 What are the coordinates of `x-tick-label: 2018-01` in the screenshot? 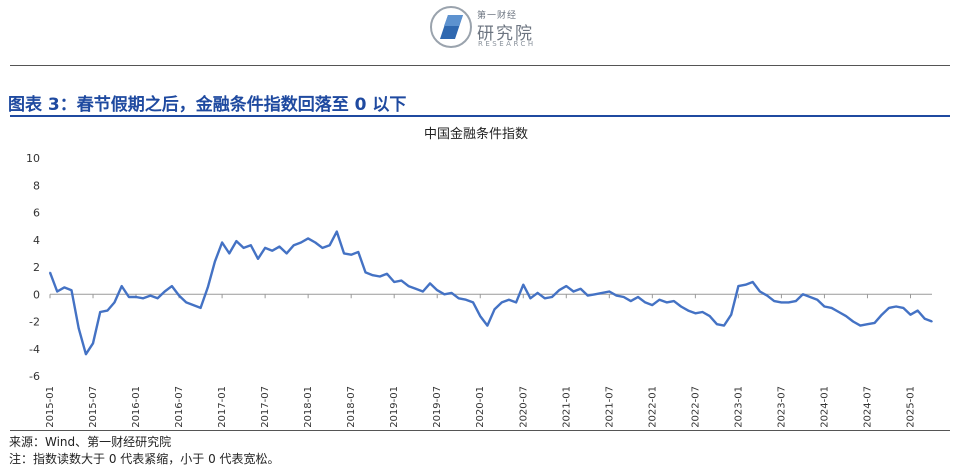 It's located at (308, 407).